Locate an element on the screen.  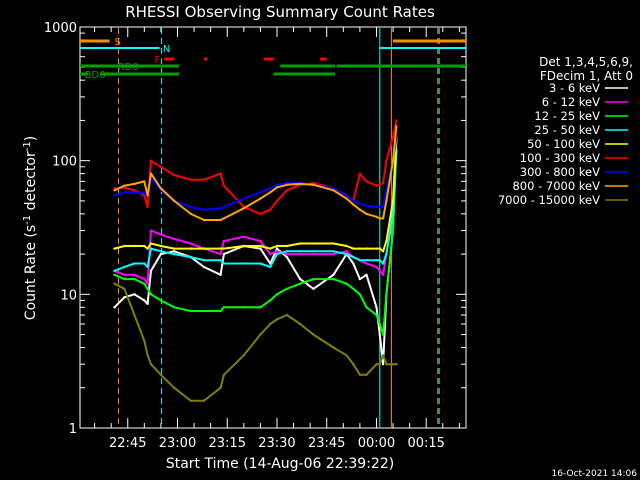
state-bar-label-f: F is located at coordinates (157, 60).